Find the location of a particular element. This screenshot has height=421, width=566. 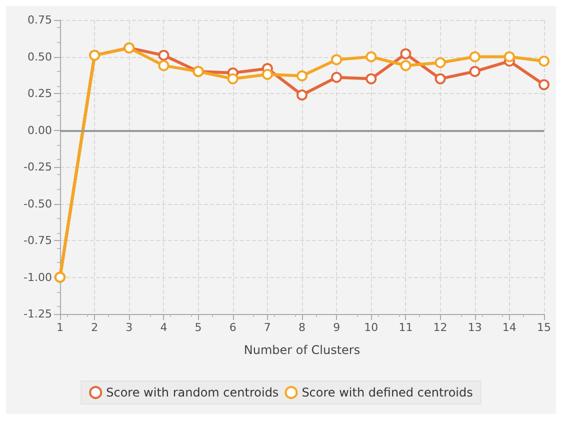

y-tick-label: -1.25 is located at coordinates (38, 314).